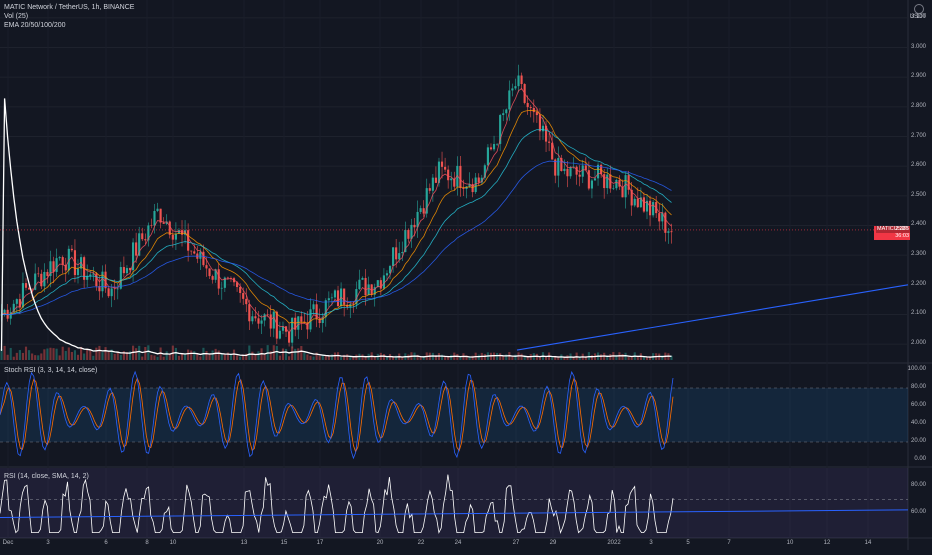  I want to click on bar-countdown: 36:03, so click(902, 236).